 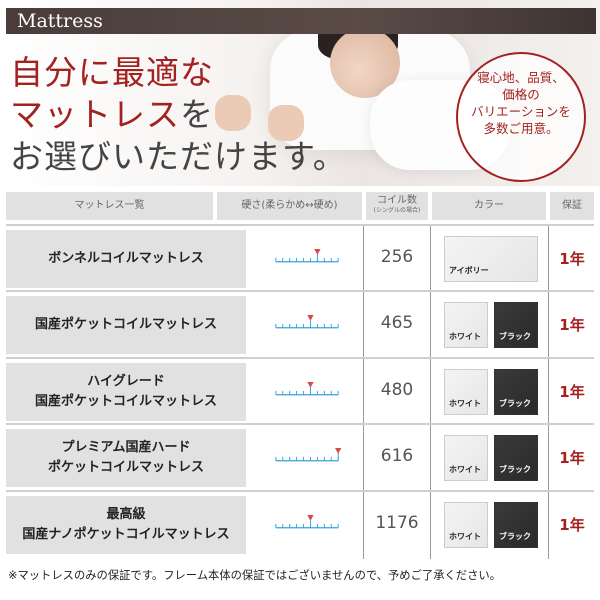 What do you see at coordinates (489, 206) in the screenshot?
I see `header-color: カラー` at bounding box center [489, 206].